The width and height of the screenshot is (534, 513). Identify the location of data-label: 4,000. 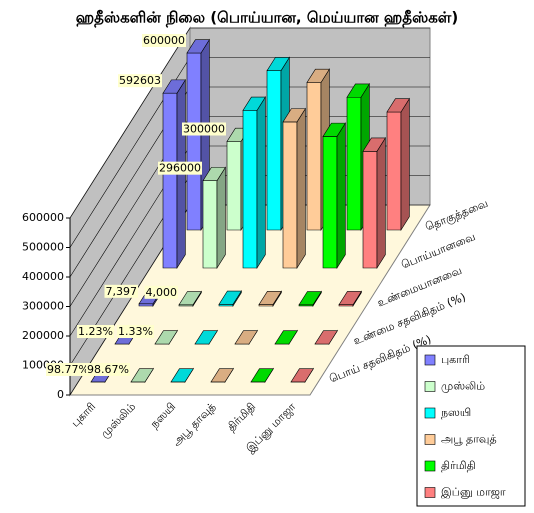
(162, 292).